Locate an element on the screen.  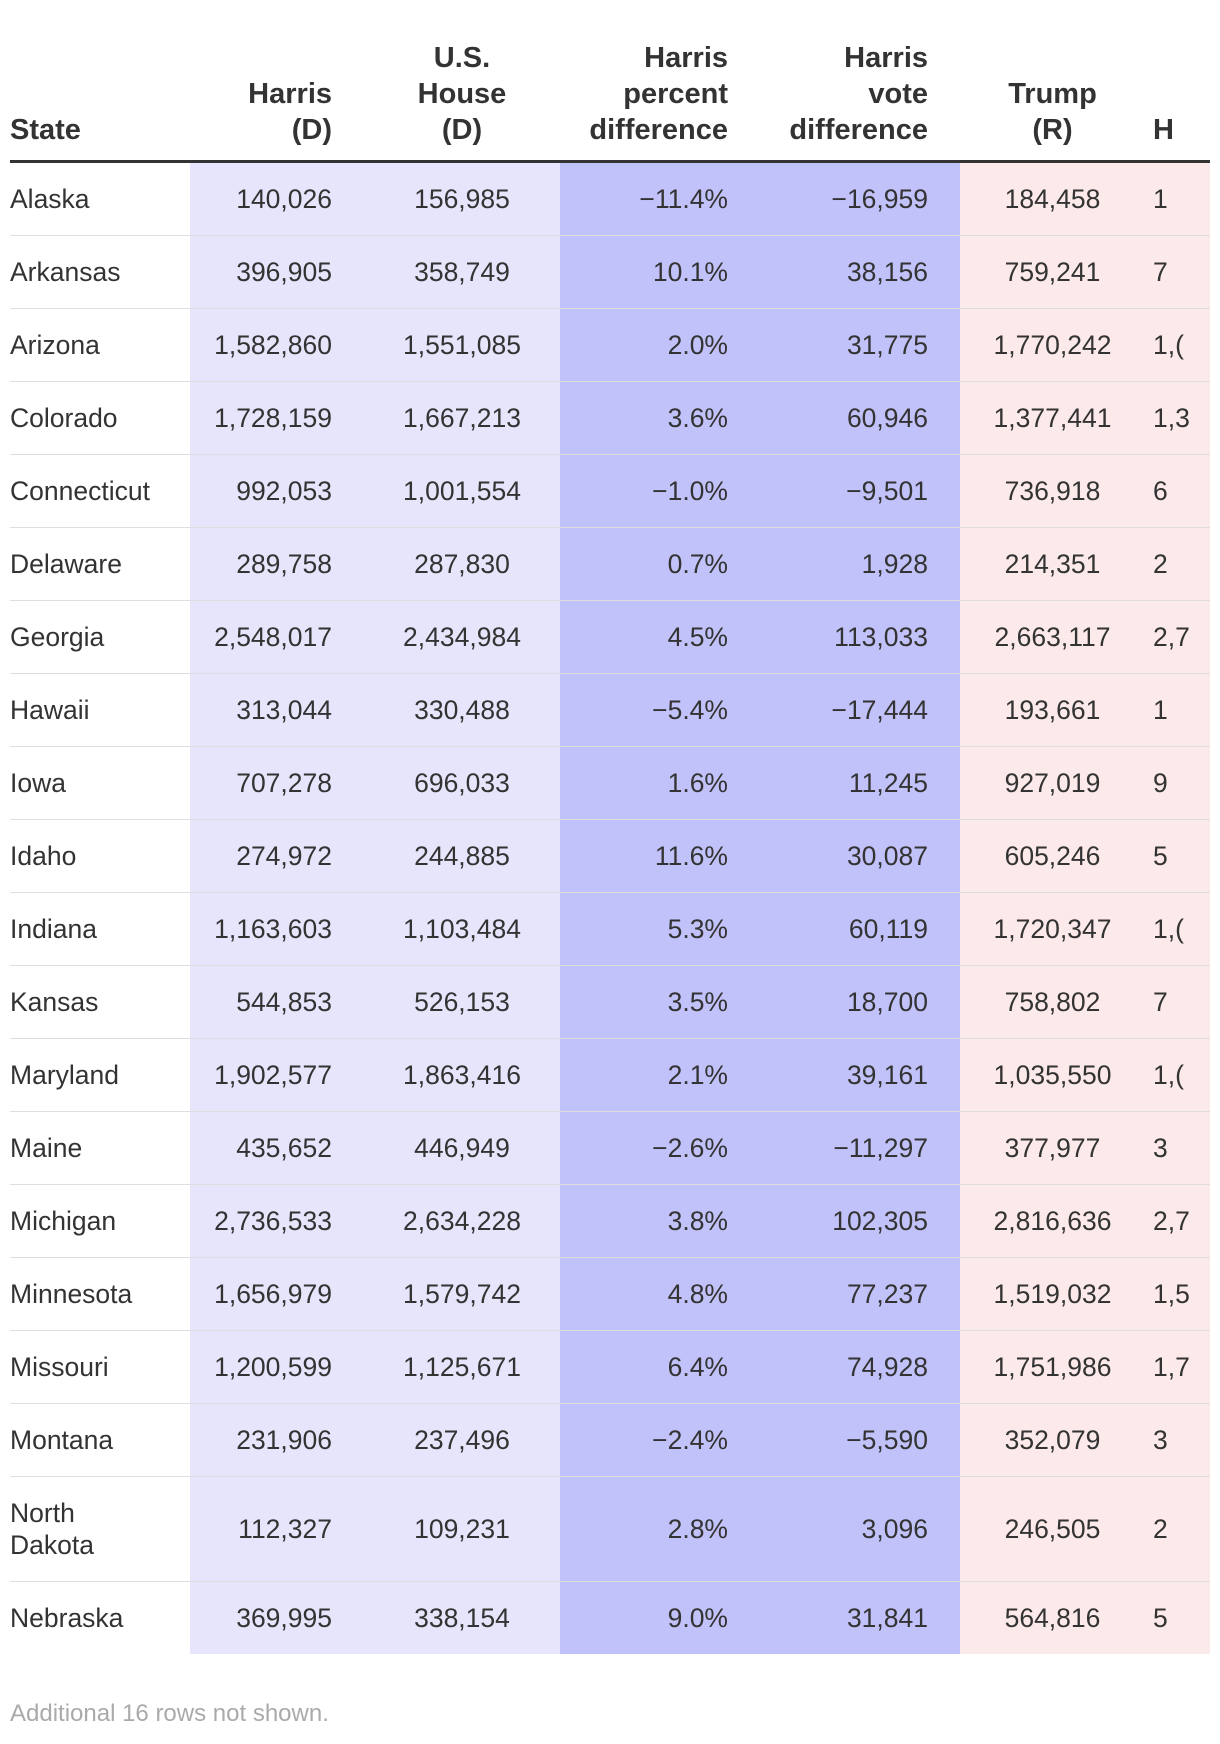
cell-state: Missouri is located at coordinates (100, 1367).